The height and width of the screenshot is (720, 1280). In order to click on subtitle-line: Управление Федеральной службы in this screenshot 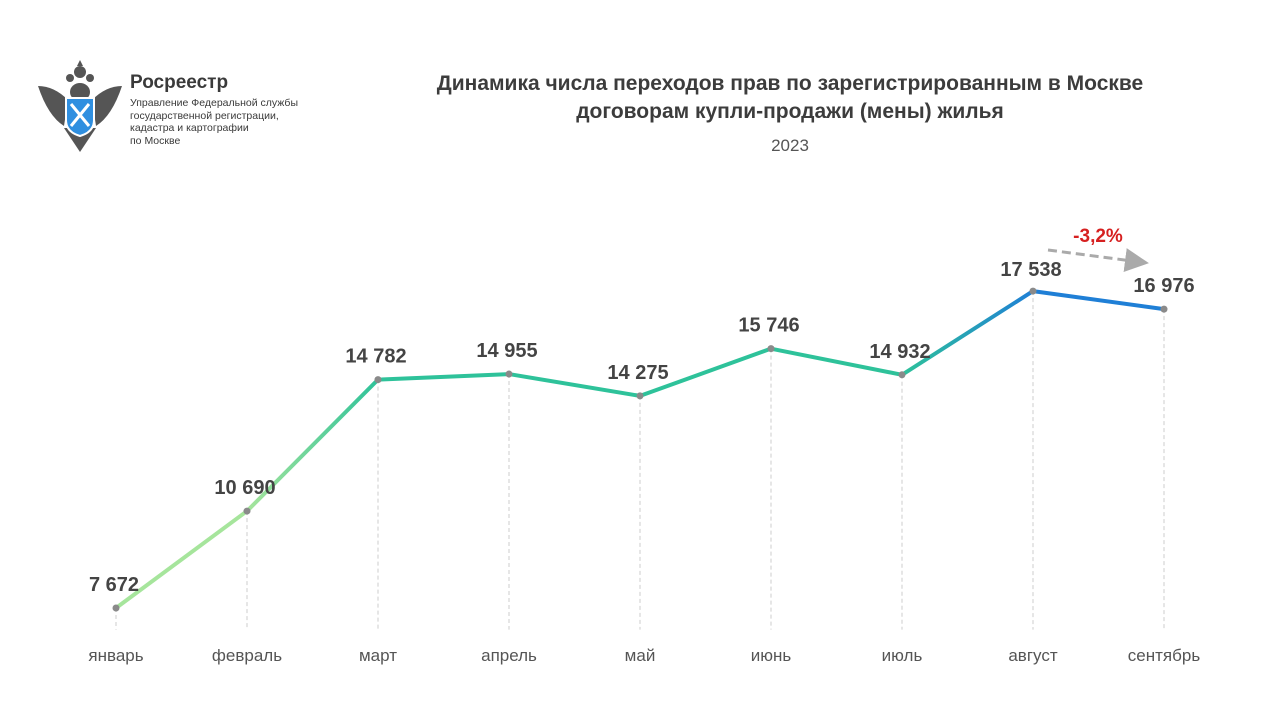, I will do `click(214, 103)`.